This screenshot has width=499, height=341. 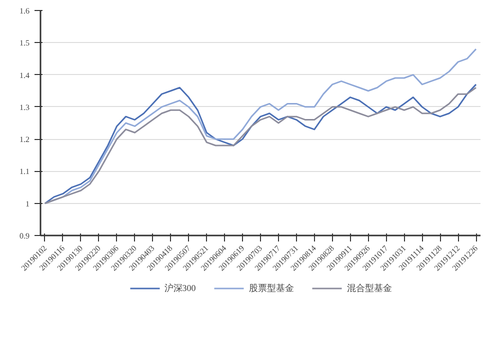 What do you see at coordinates (271, 288) in the screenshot?
I see `legend-label: 股票型基金` at bounding box center [271, 288].